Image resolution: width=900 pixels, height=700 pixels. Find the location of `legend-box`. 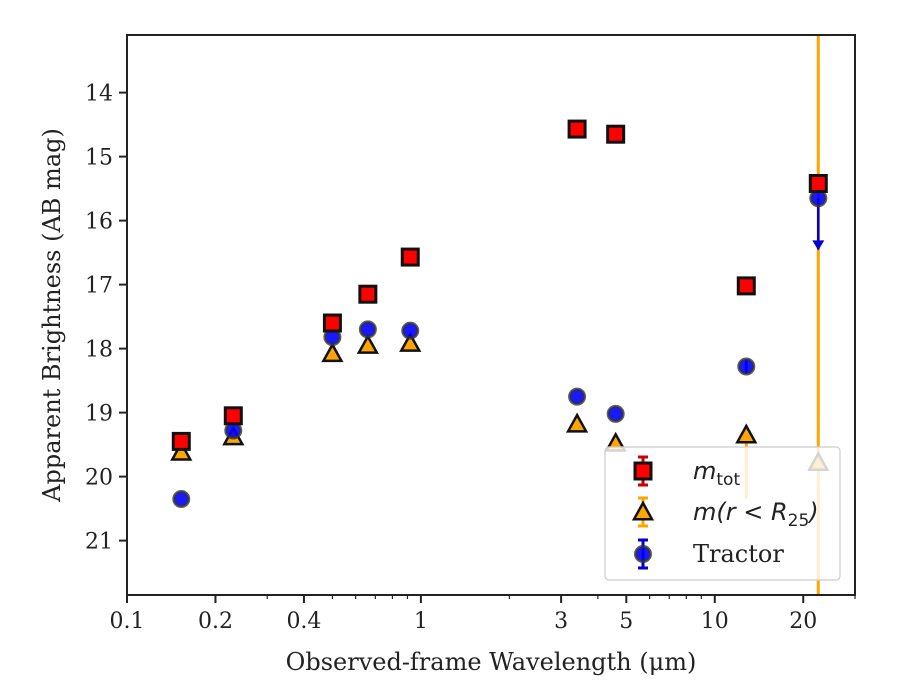

legend-box is located at coordinates (722, 513).